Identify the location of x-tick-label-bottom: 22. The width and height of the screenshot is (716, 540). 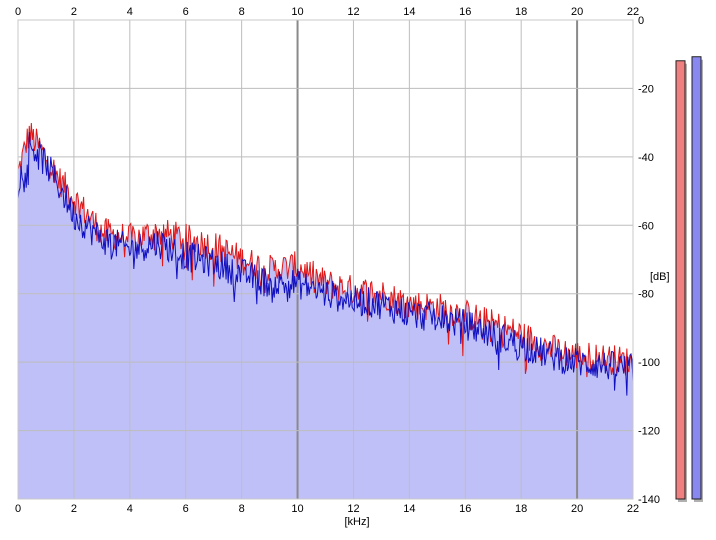
(633, 509).